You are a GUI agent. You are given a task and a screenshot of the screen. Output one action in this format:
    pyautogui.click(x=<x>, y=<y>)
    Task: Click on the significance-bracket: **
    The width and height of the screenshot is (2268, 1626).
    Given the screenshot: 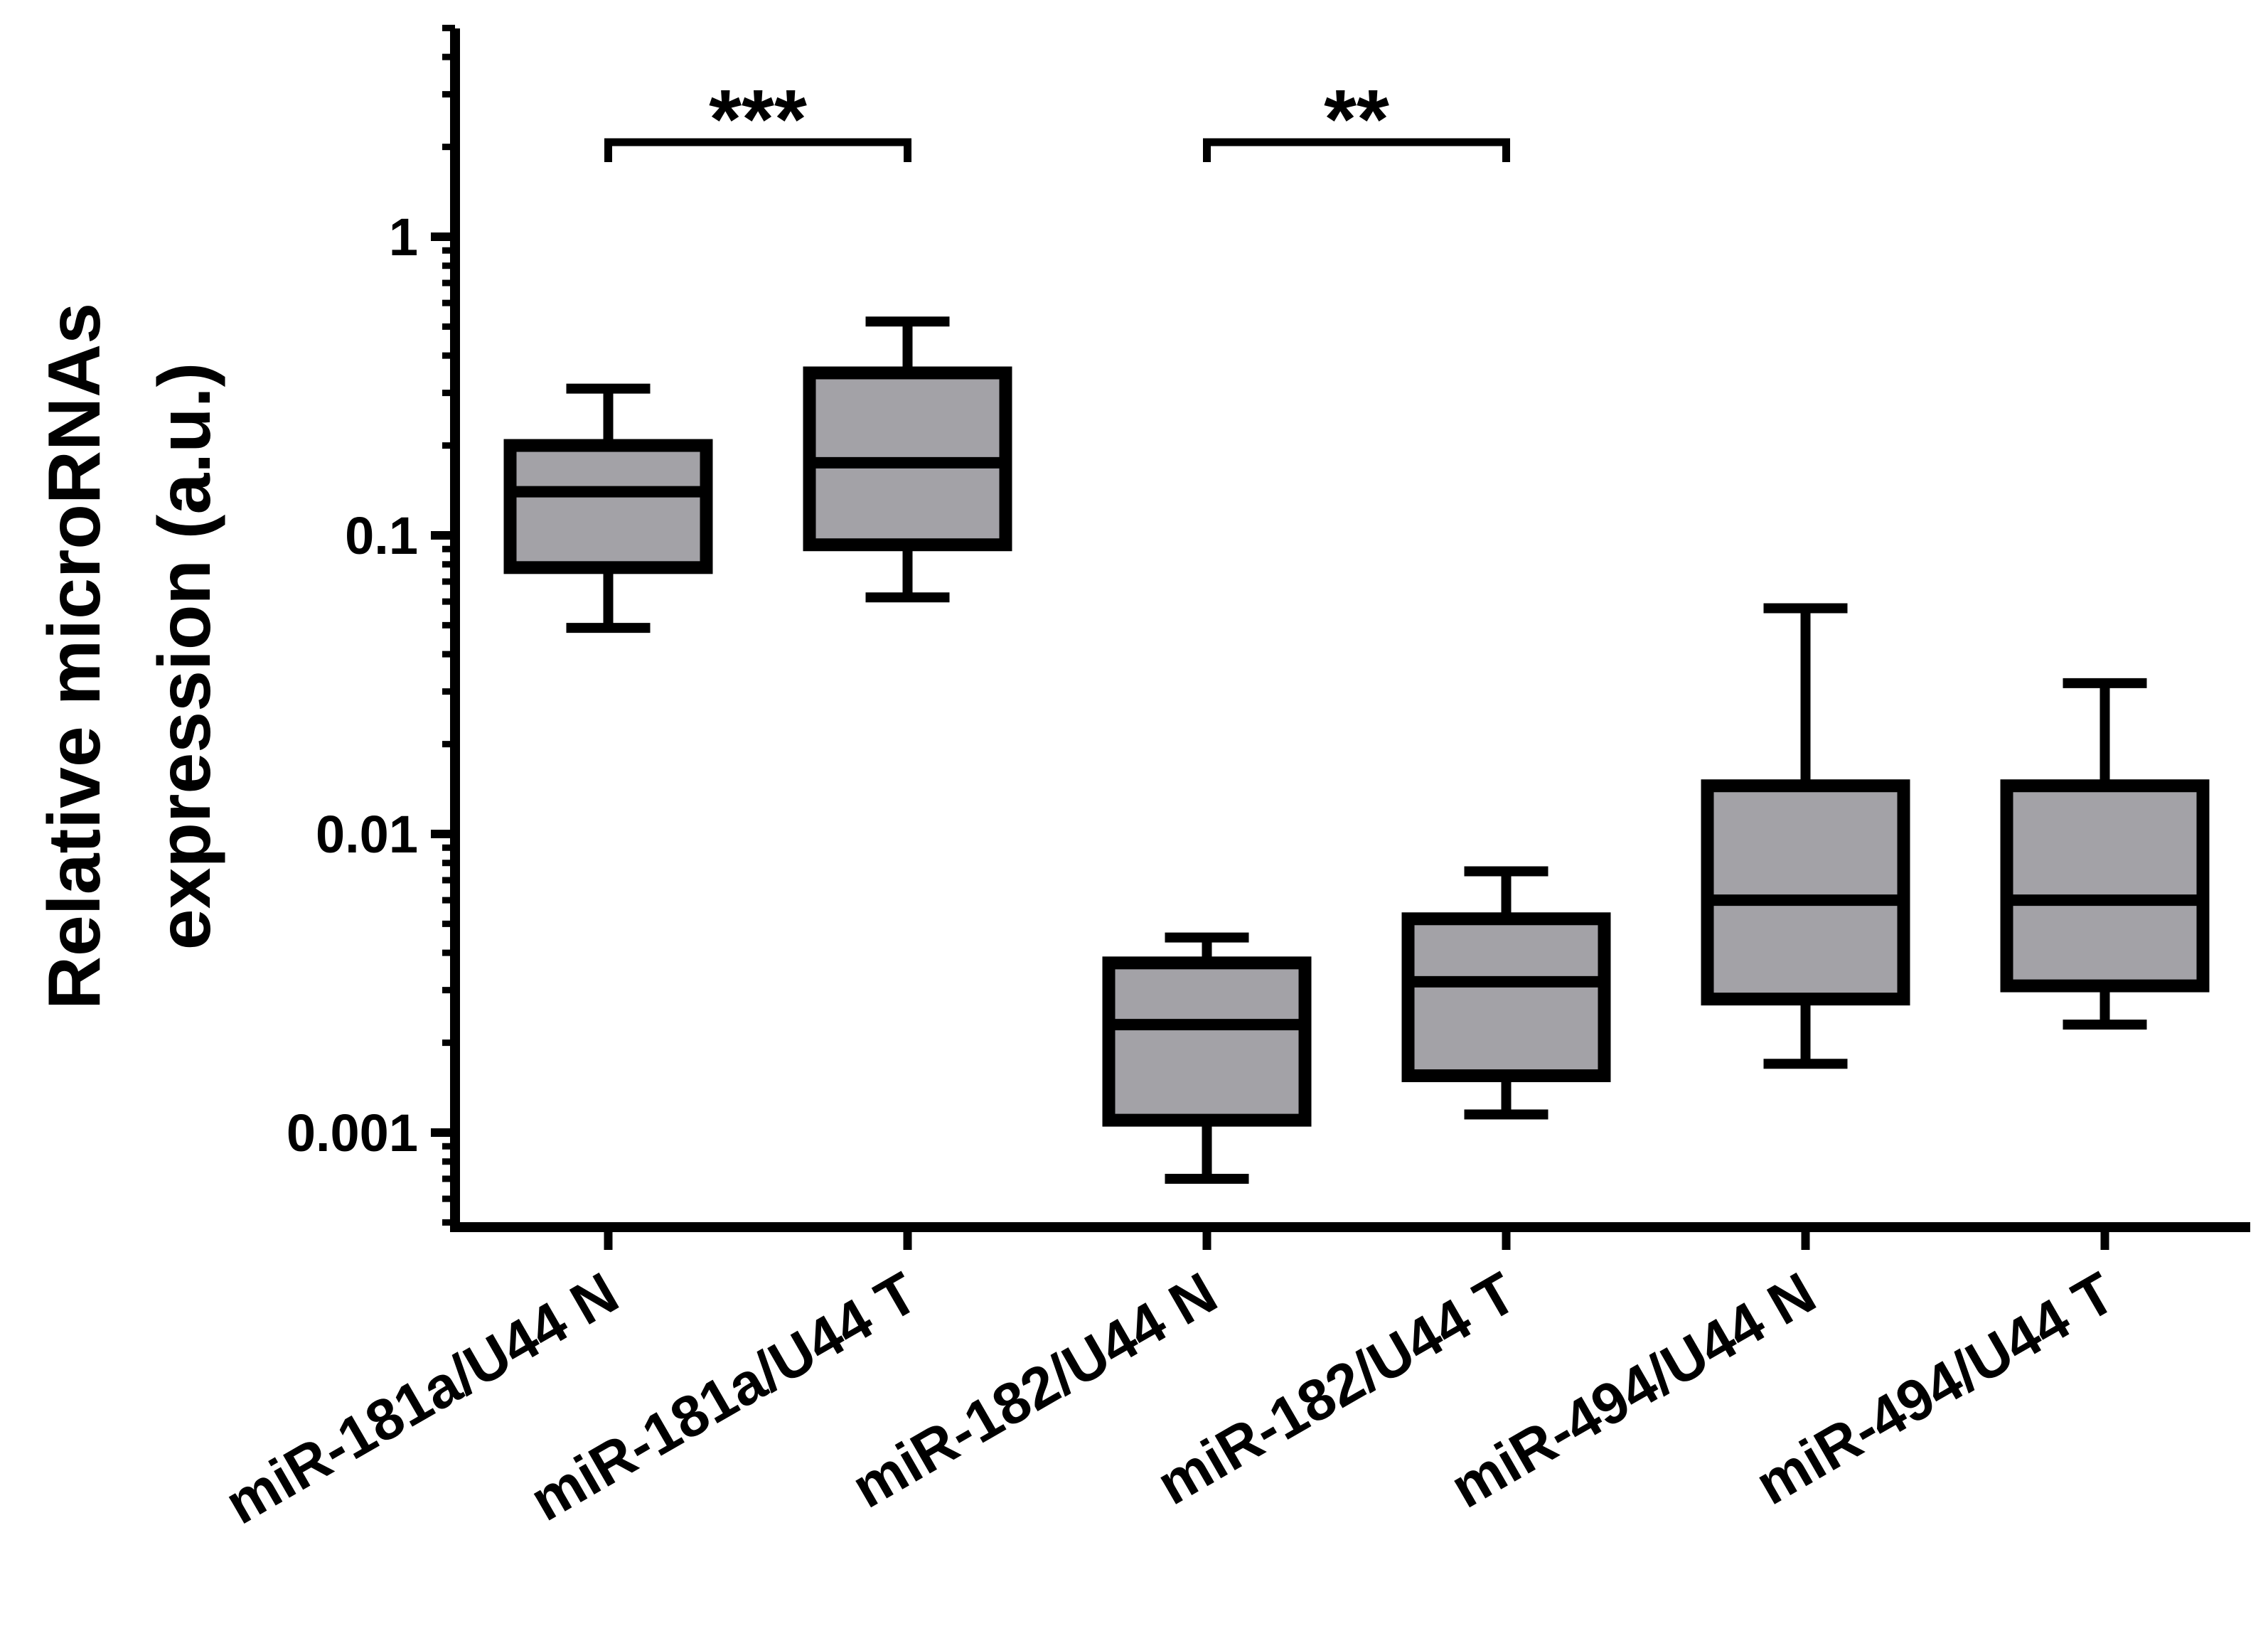 What is the action you would take?
    pyautogui.click(x=1356, y=119)
    